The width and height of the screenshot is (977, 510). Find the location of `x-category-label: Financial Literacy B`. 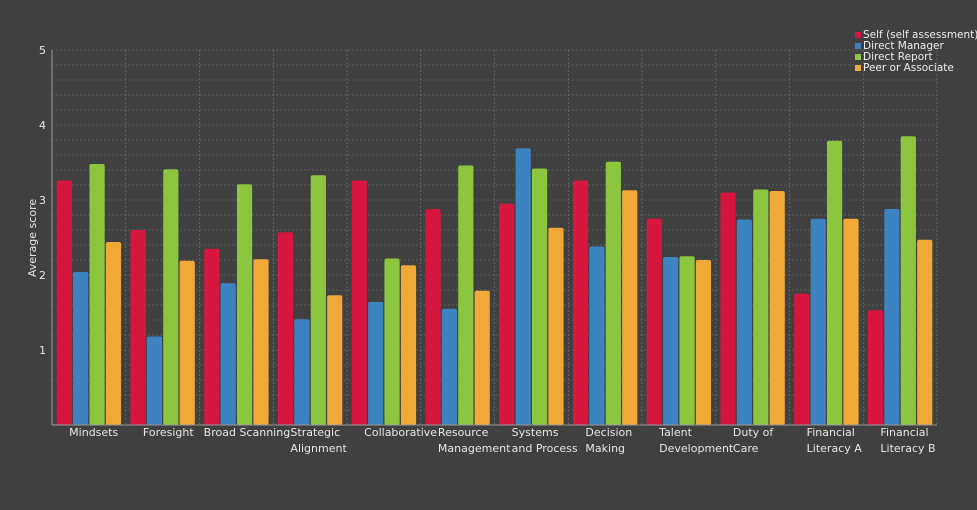

x-category-label: Financial Literacy B is located at coordinates (907, 440).